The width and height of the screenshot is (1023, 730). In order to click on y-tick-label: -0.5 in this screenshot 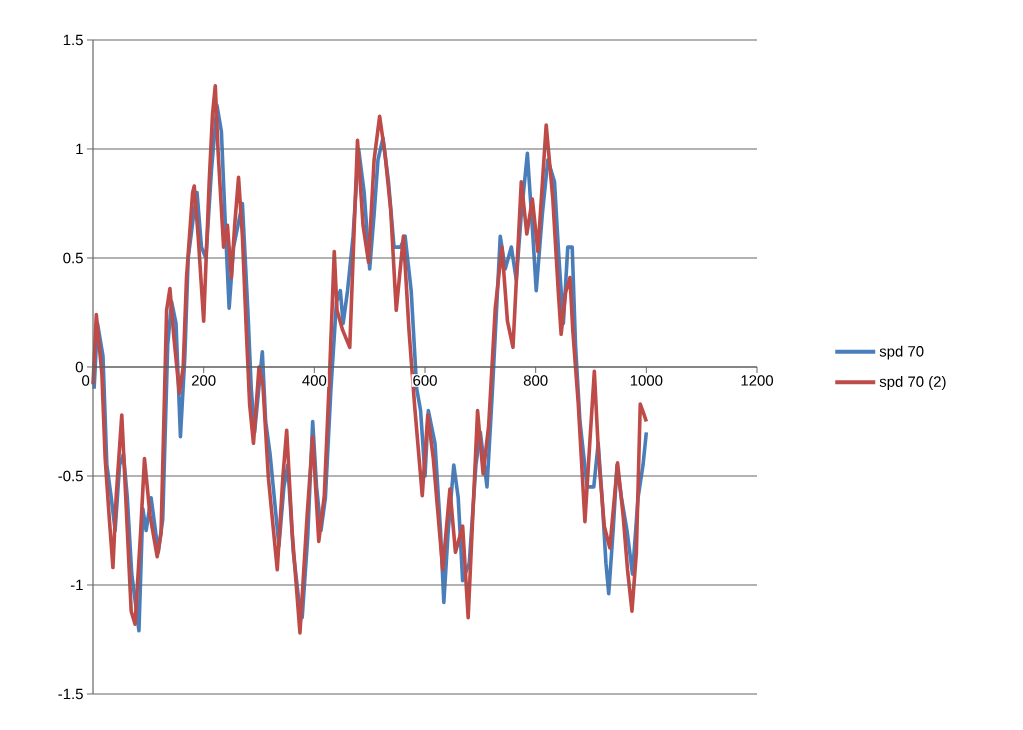, I will do `click(70, 476)`.